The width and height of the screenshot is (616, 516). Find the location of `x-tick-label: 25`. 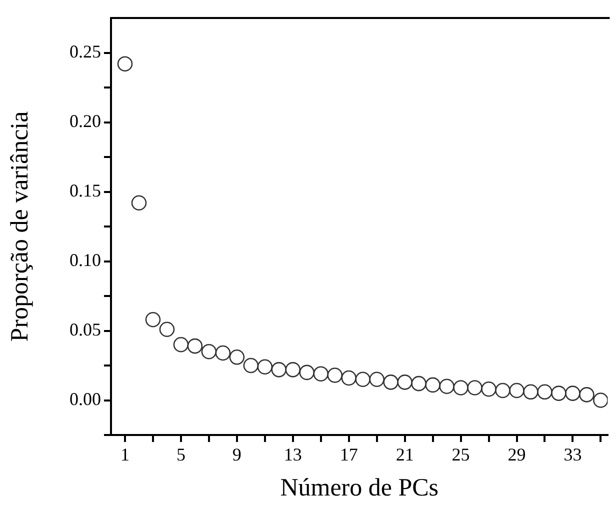

x-tick-label: 25 is located at coordinates (461, 454).